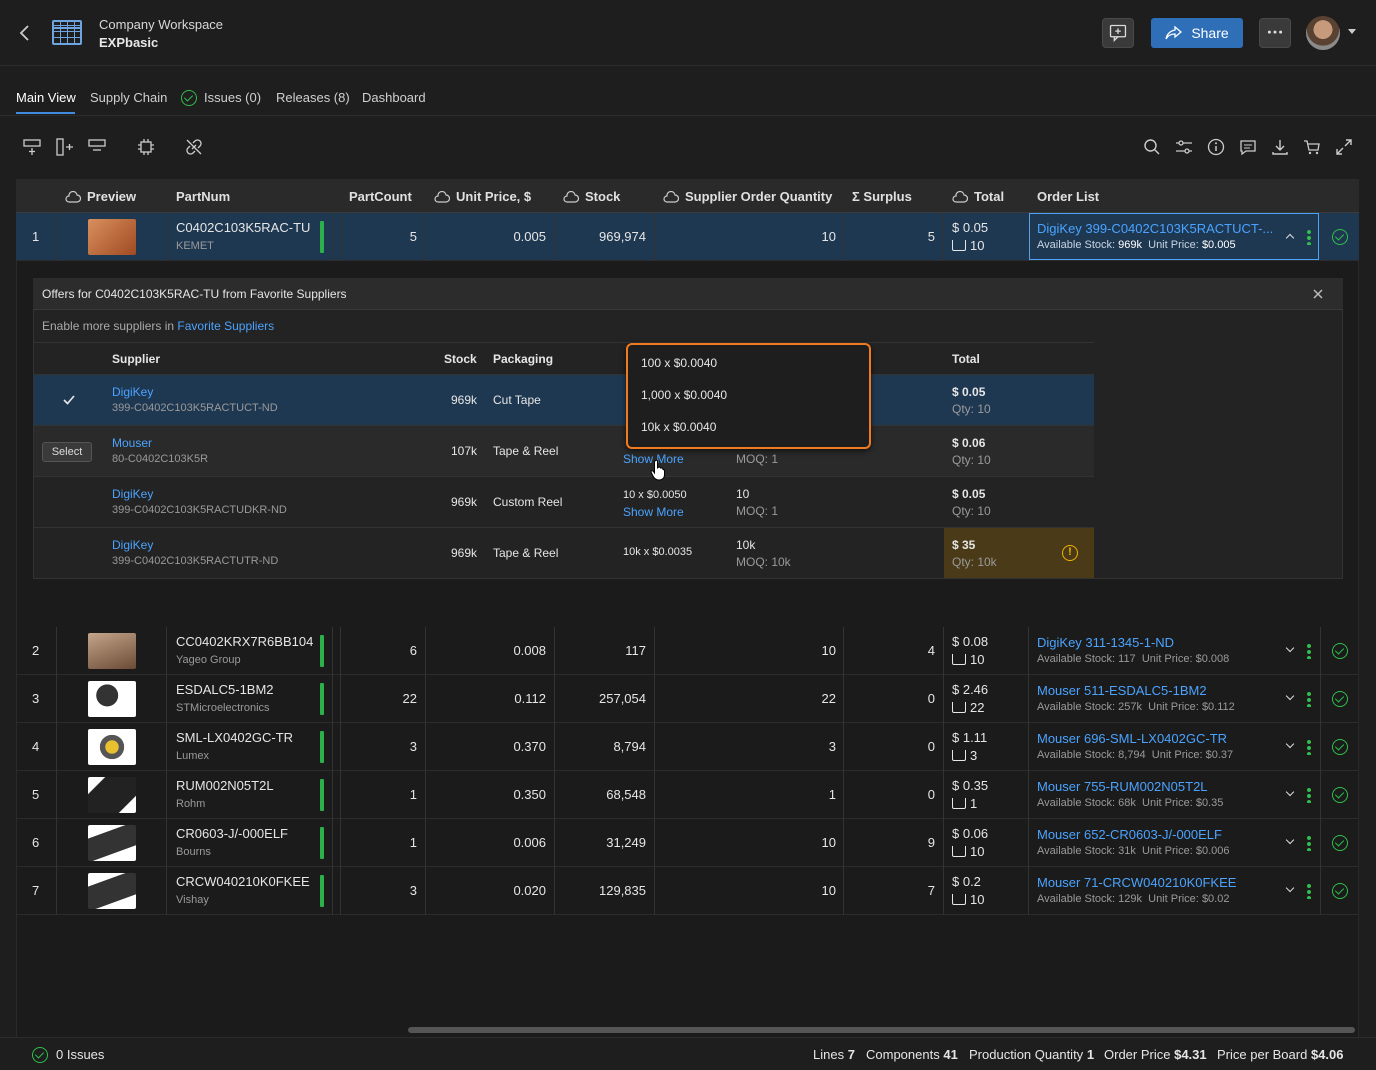  What do you see at coordinates (1275, 33) in the screenshot?
I see `more-options-button` at bounding box center [1275, 33].